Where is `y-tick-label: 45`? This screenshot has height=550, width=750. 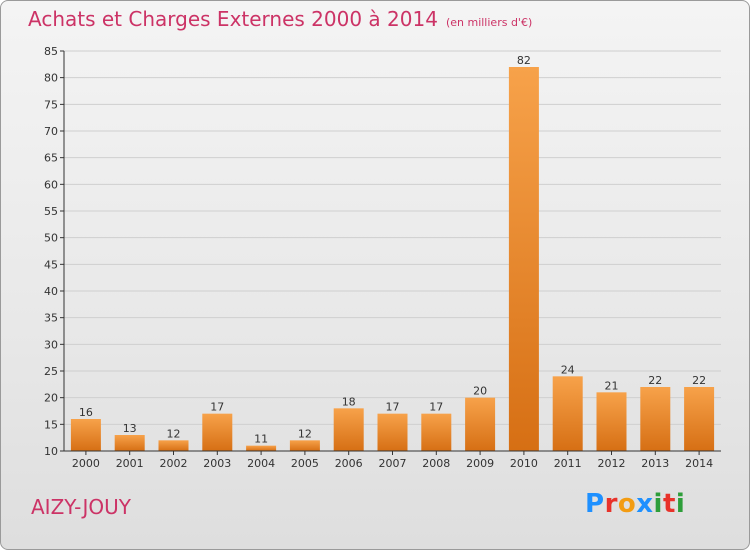 y-tick-label: 45 is located at coordinates (51, 264).